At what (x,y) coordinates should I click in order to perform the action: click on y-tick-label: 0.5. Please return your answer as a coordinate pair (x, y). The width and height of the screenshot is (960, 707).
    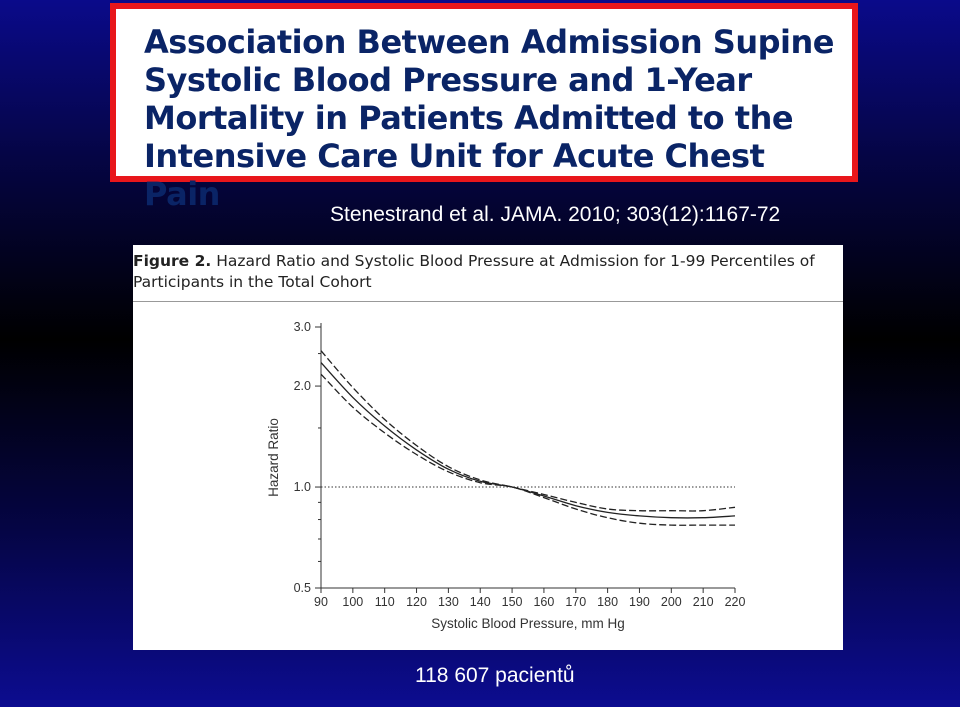
    Looking at the image, I should click on (302, 588).